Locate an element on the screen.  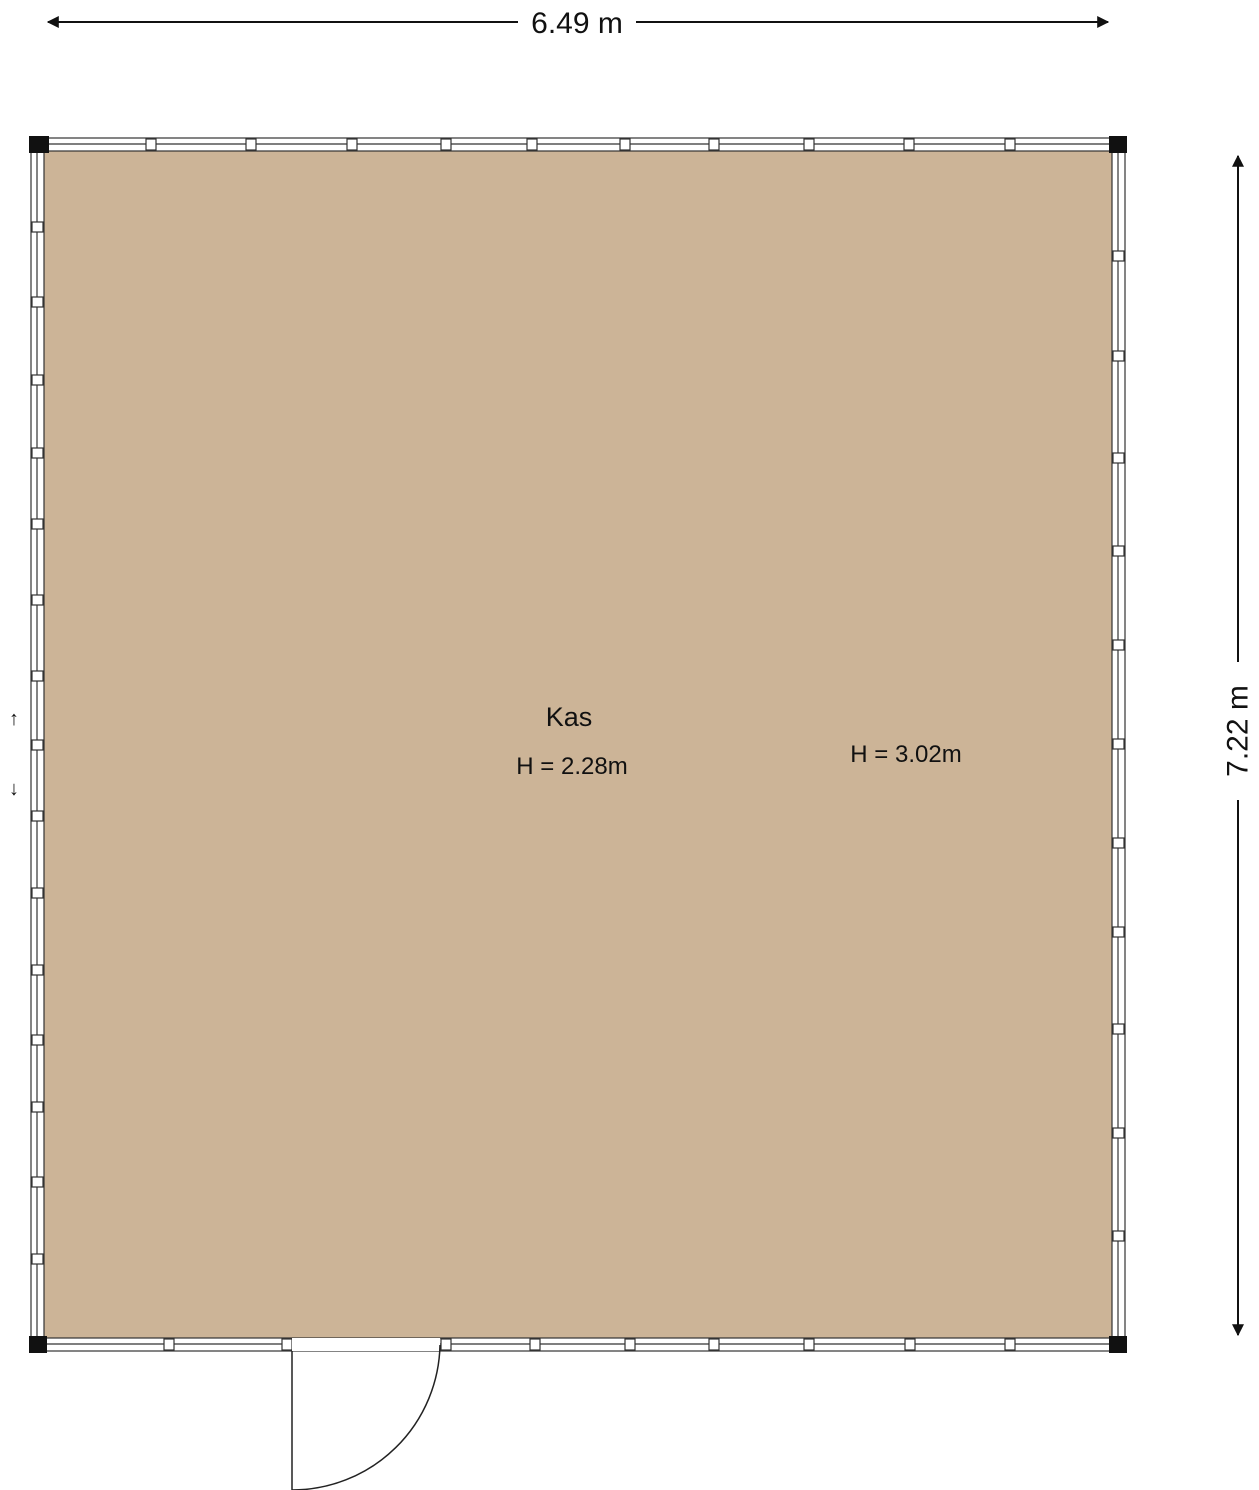
corner-post-bottom-right is located at coordinates (1118, 1344).